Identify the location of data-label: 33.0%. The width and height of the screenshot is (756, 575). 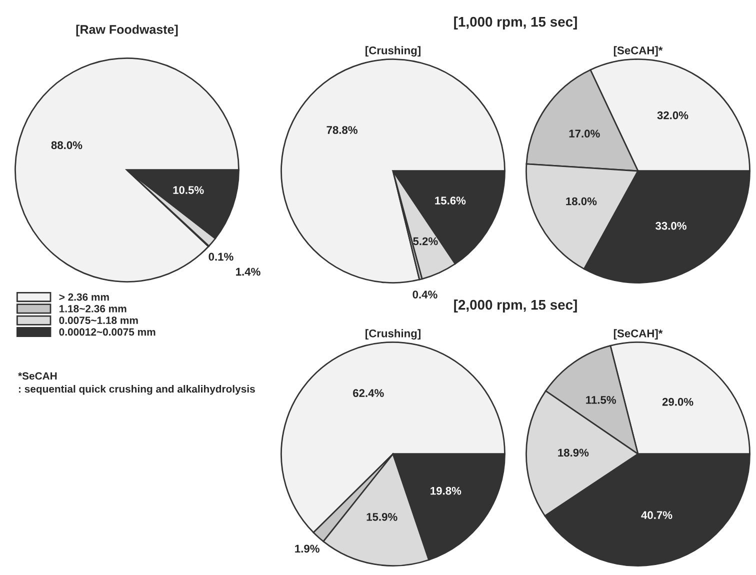
(671, 226).